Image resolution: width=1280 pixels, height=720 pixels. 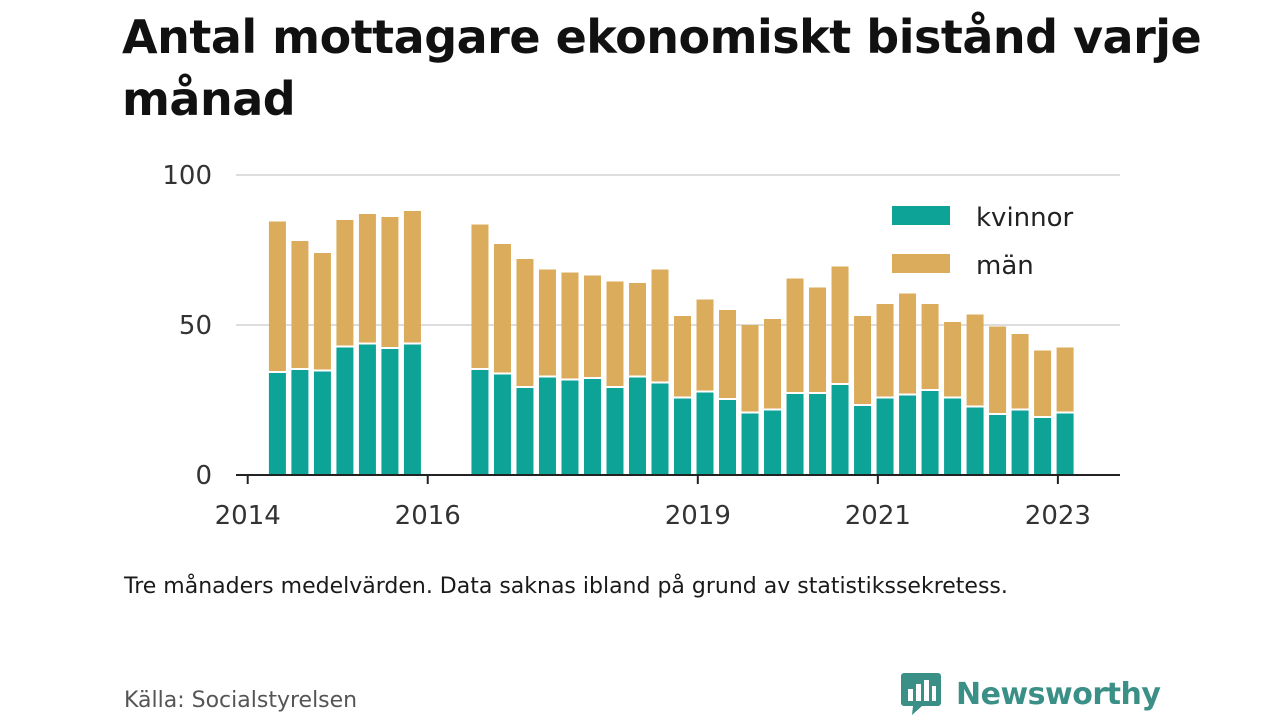 What do you see at coordinates (1005, 266) in the screenshot?
I see `legend-label: män` at bounding box center [1005, 266].